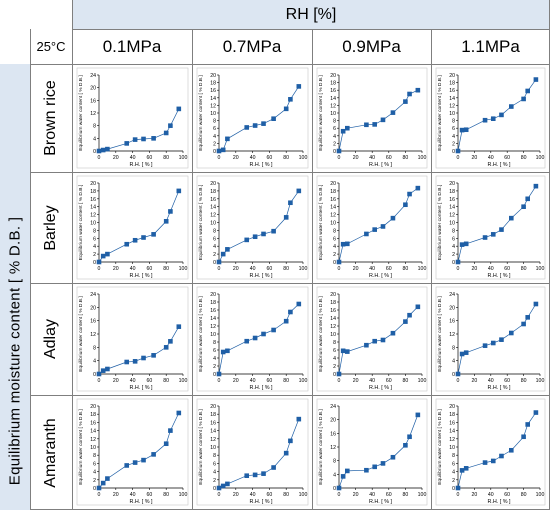 Image resolution: width=550 pixels, height=510 pixels. I want to click on y-tick-label: 6, so click(94, 239).